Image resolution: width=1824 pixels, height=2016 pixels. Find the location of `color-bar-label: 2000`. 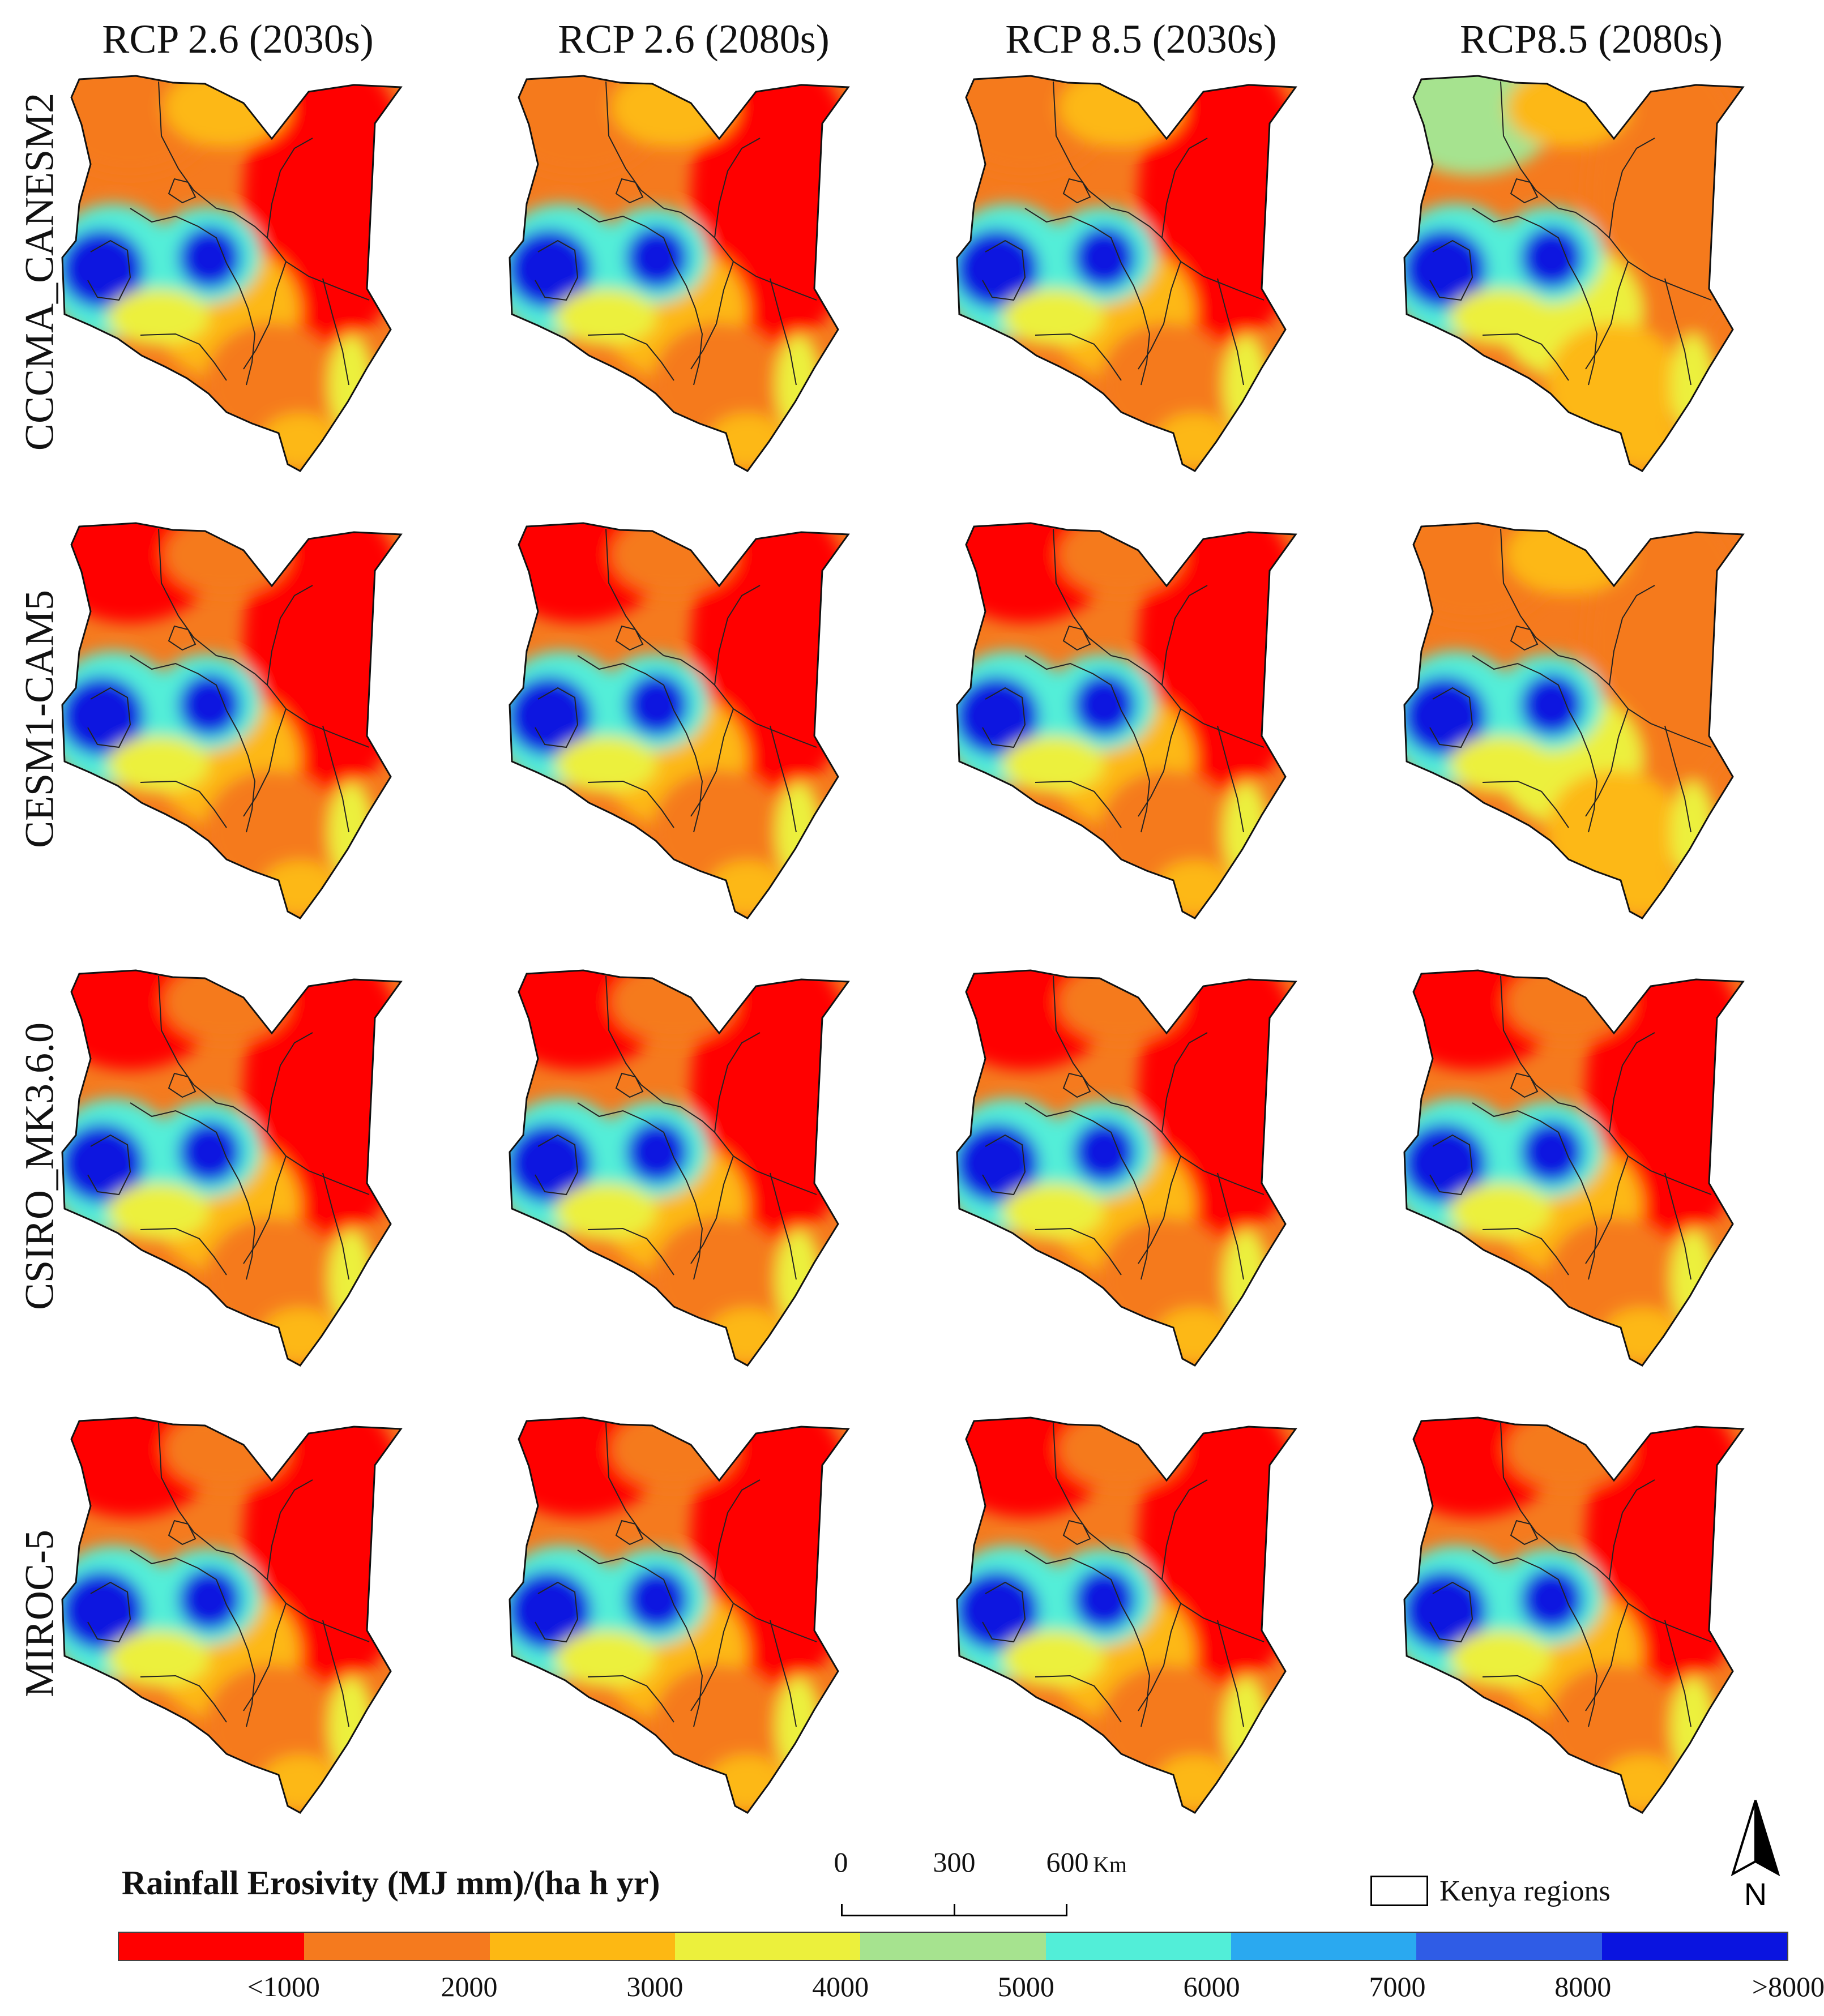

color-bar-label: 2000 is located at coordinates (469, 1986).